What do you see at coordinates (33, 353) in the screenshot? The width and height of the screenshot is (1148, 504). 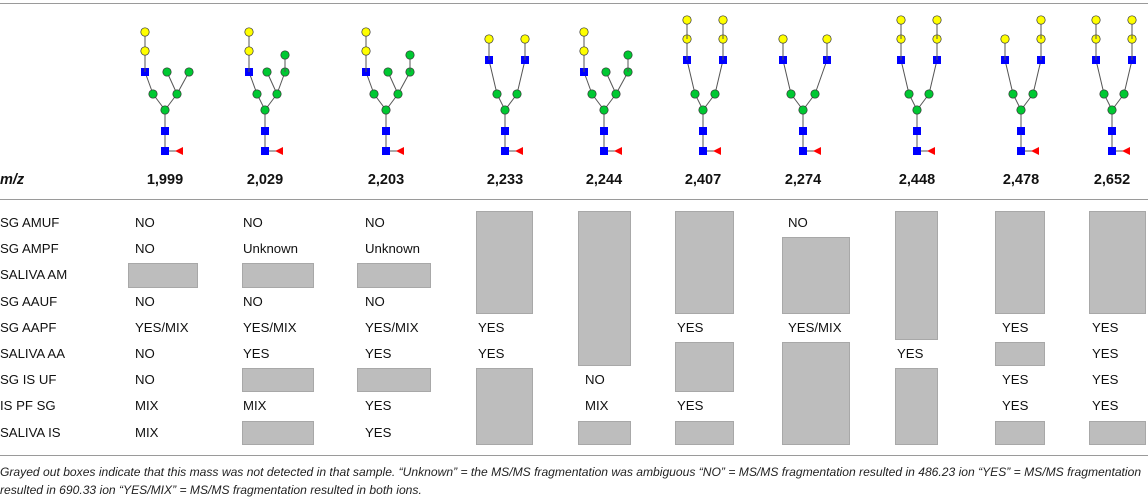 I see `row-label: SALIVA AA` at bounding box center [33, 353].